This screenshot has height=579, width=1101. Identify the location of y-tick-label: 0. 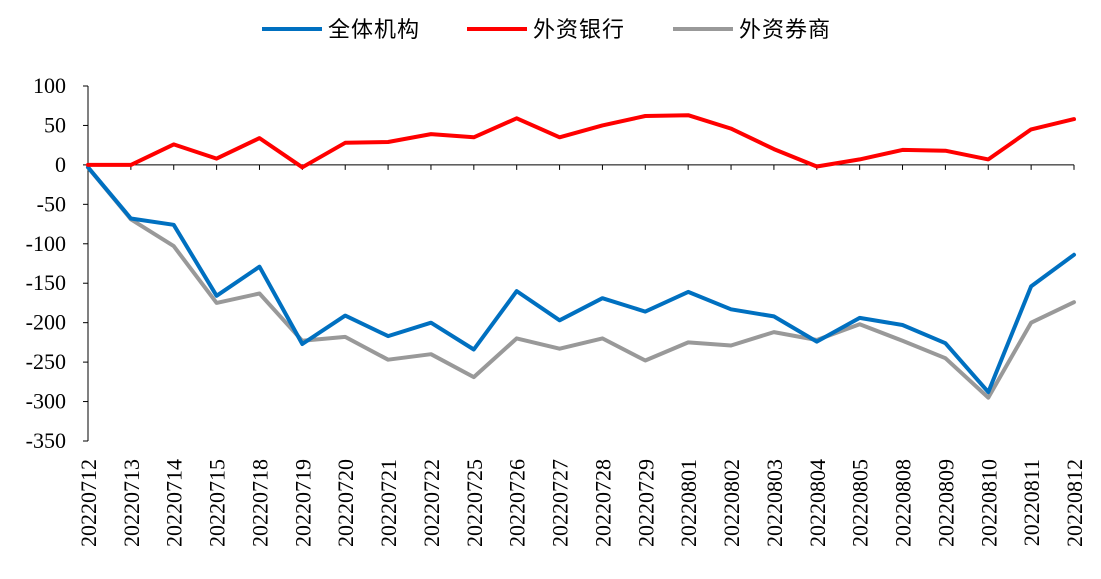
(60, 164).